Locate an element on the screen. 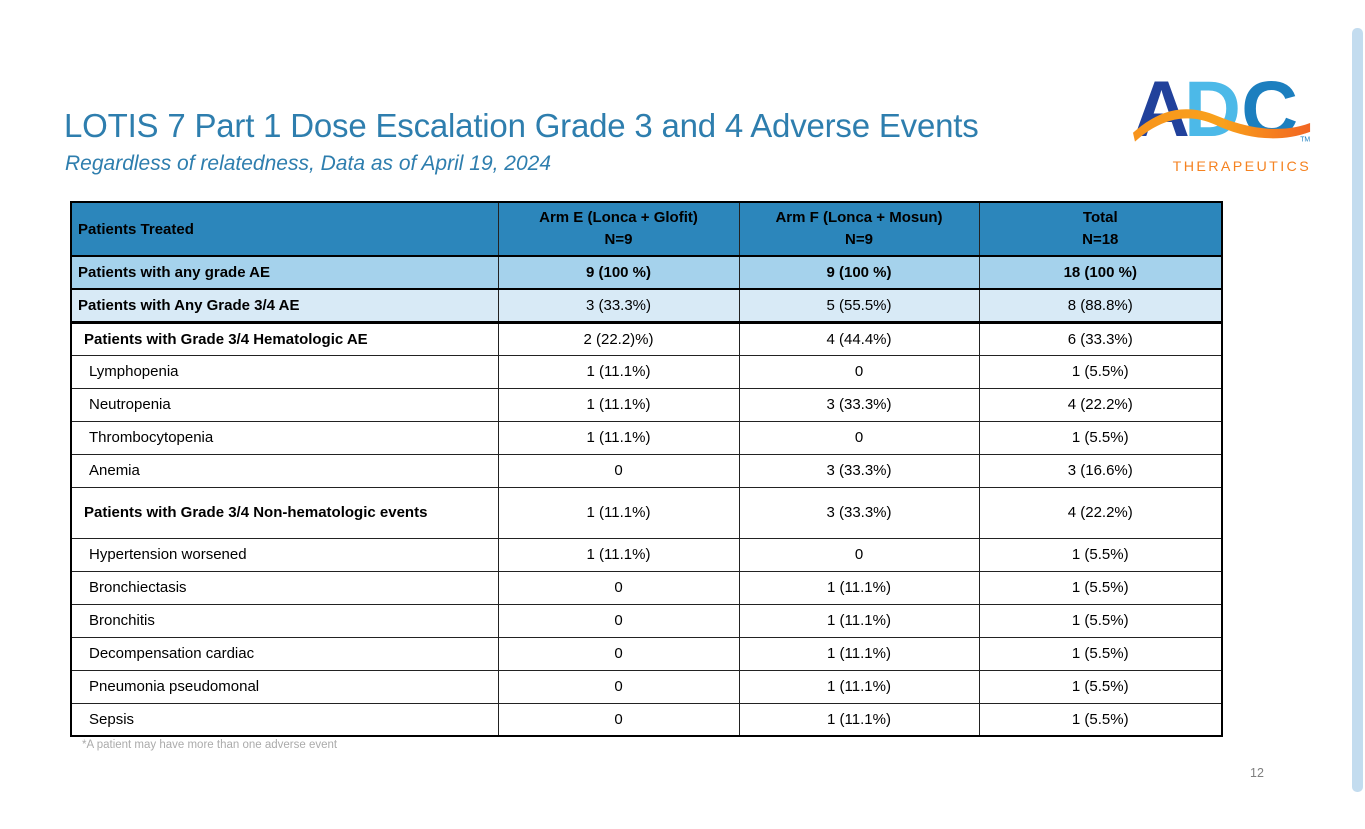  row-label: Sepsis is located at coordinates (284, 719).